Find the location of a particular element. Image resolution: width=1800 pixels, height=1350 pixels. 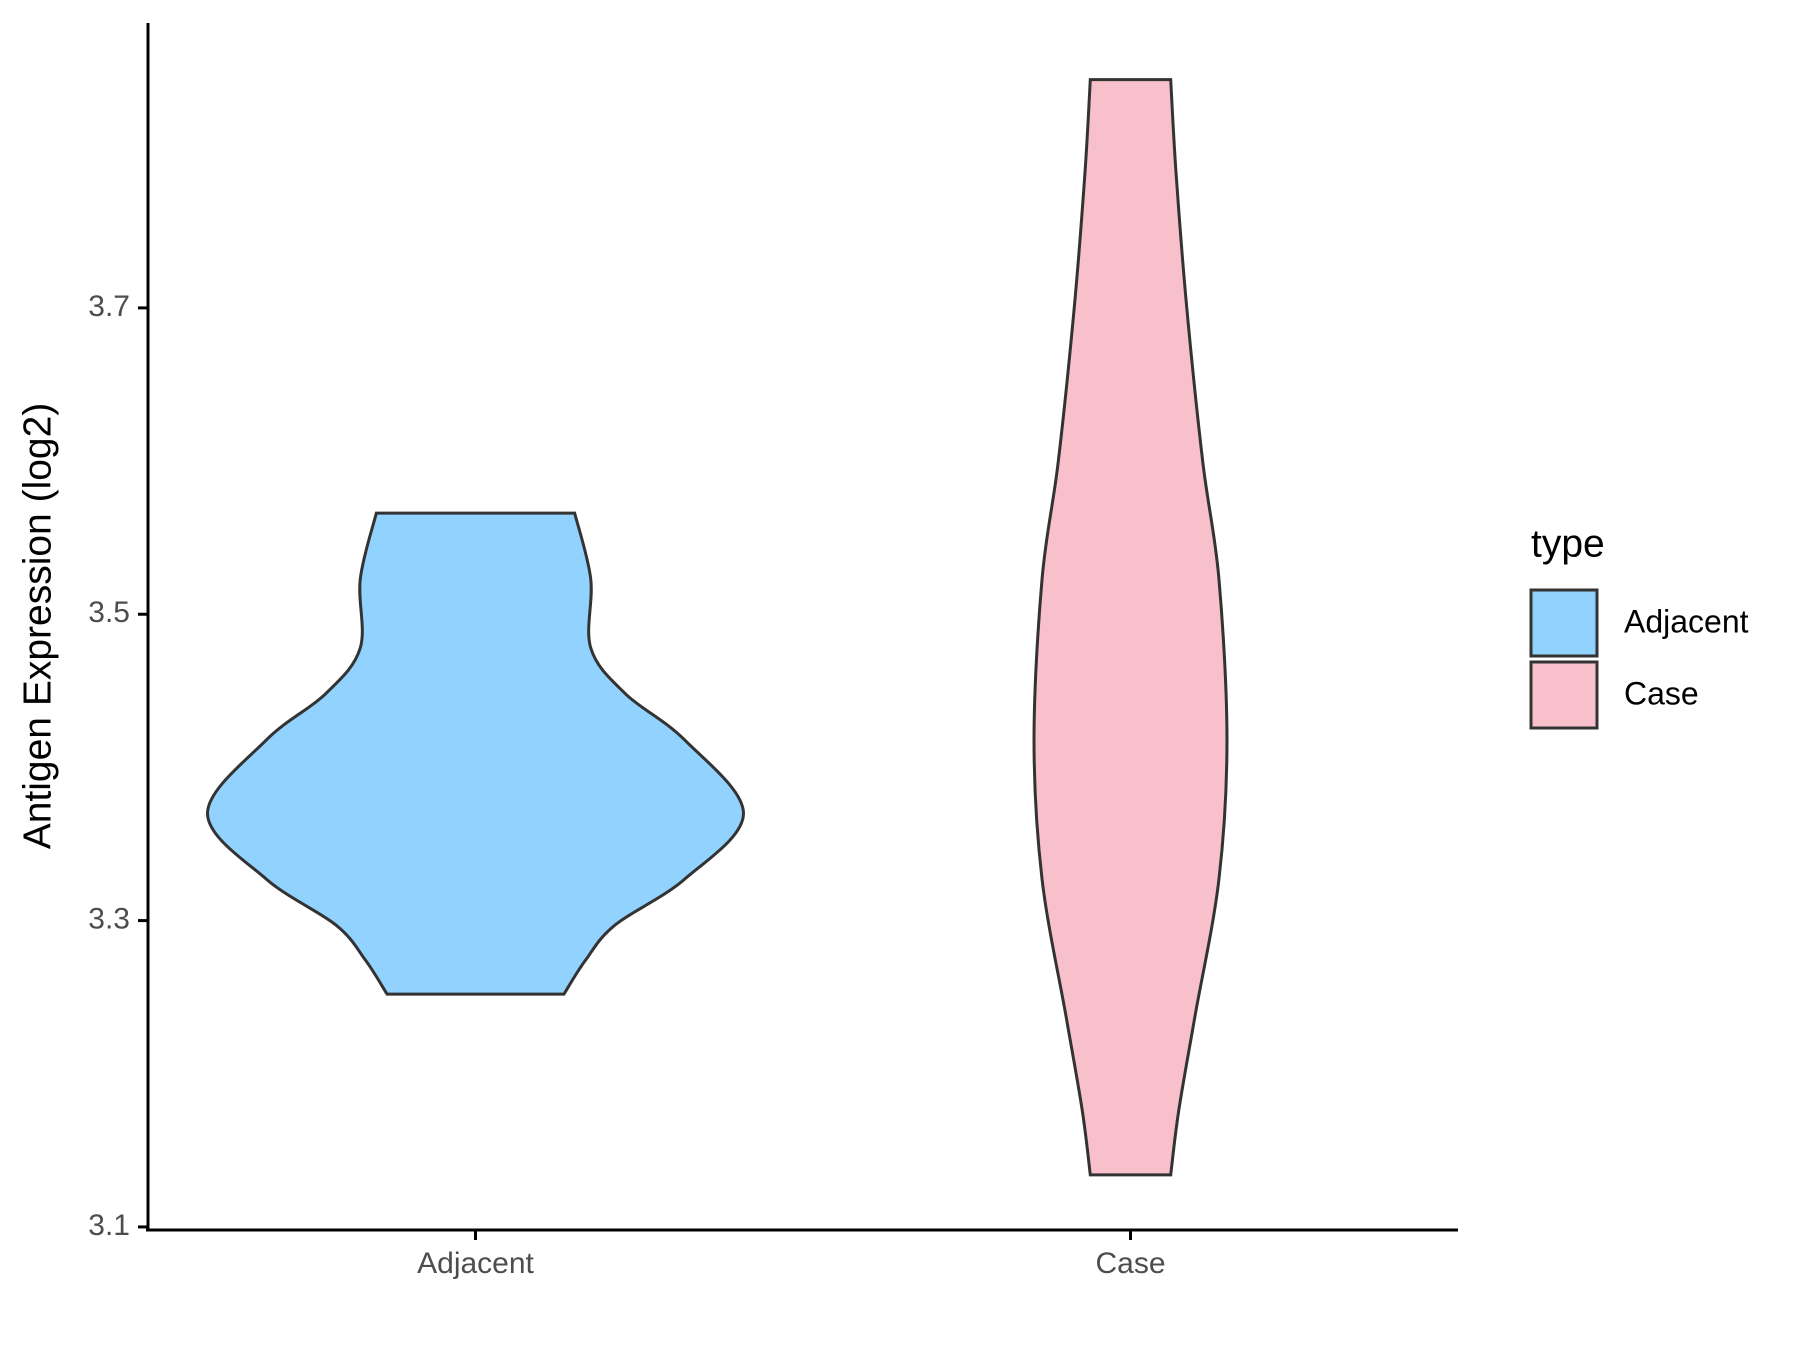

y-axis-label: Antigen Expression (log2) is located at coordinates (37, 626).